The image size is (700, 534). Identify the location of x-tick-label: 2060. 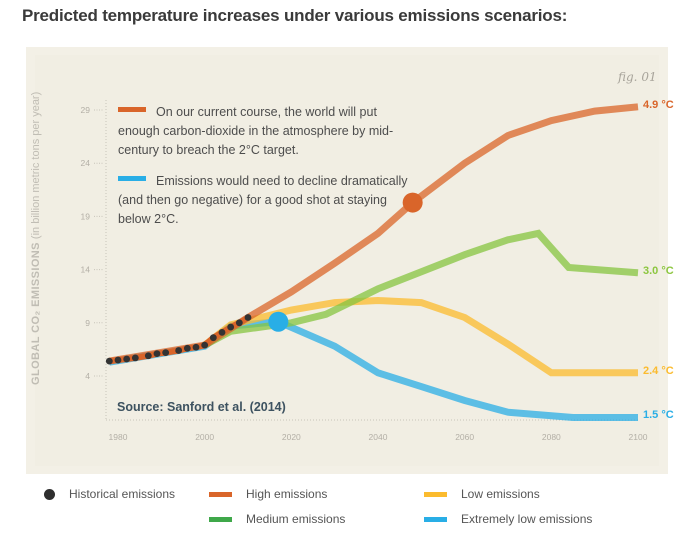
(464, 437).